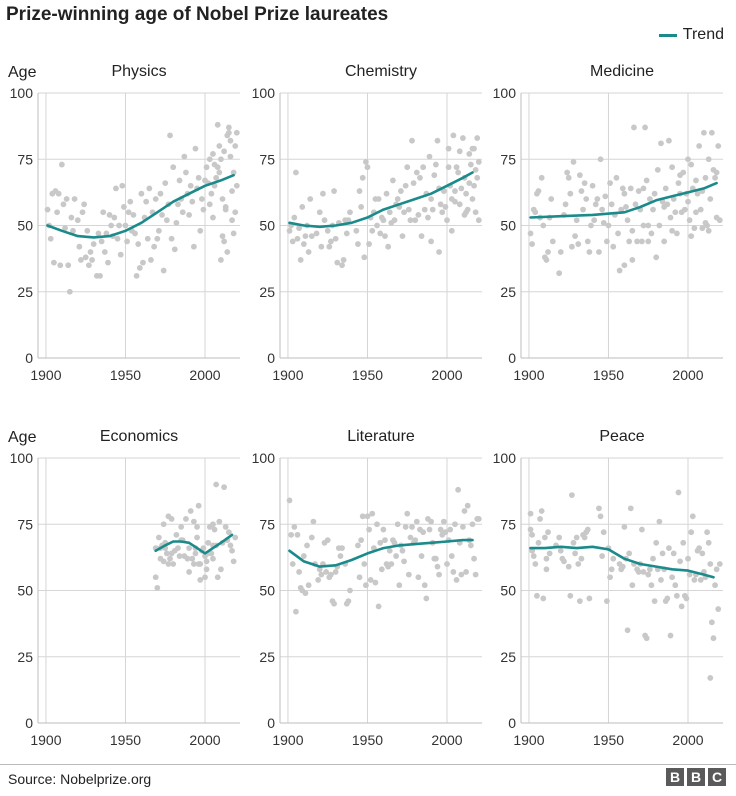  Describe the element at coordinates (696, 777) in the screenshot. I see `bbc-logo-letter: B` at that location.